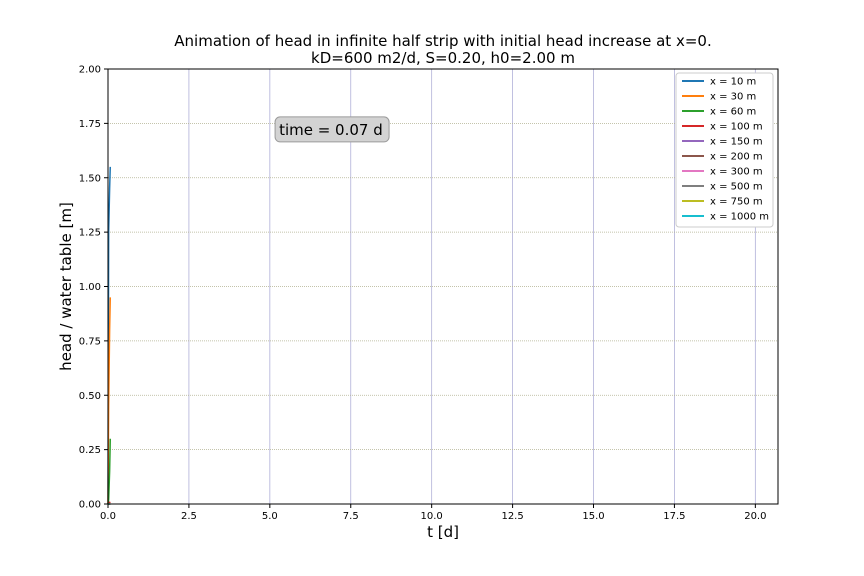 The height and width of the screenshot is (576, 864). Describe the element at coordinates (736, 142) in the screenshot. I see `legend-label: x = 150 m` at that location.